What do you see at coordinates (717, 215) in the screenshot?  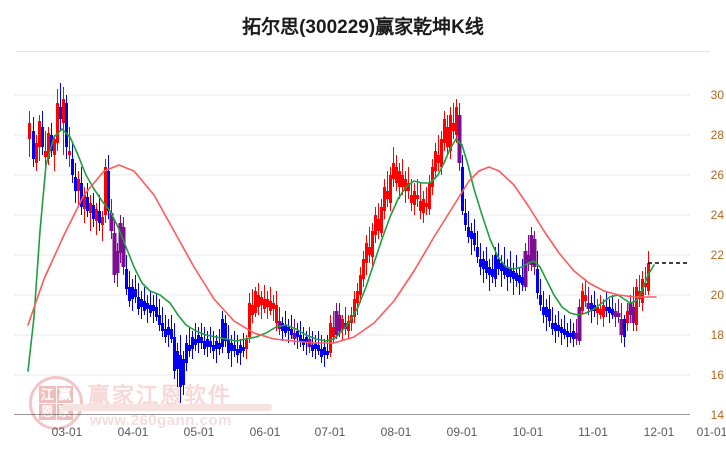 I see `y-axis-tick-label: 24` at bounding box center [717, 215].